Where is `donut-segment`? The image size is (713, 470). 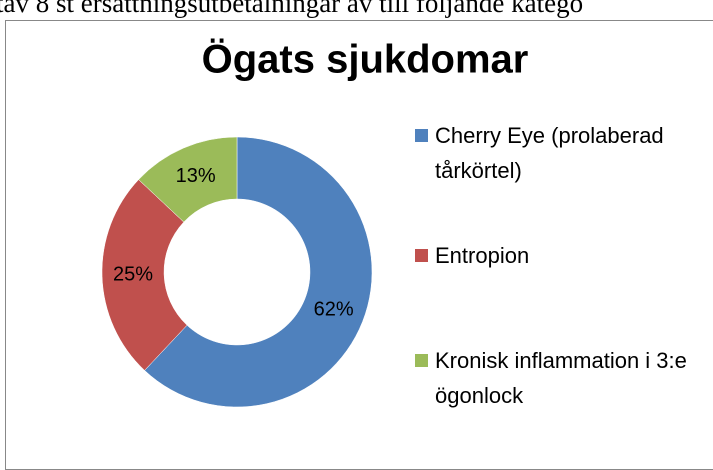 donut-segment is located at coordinates (188, 179).